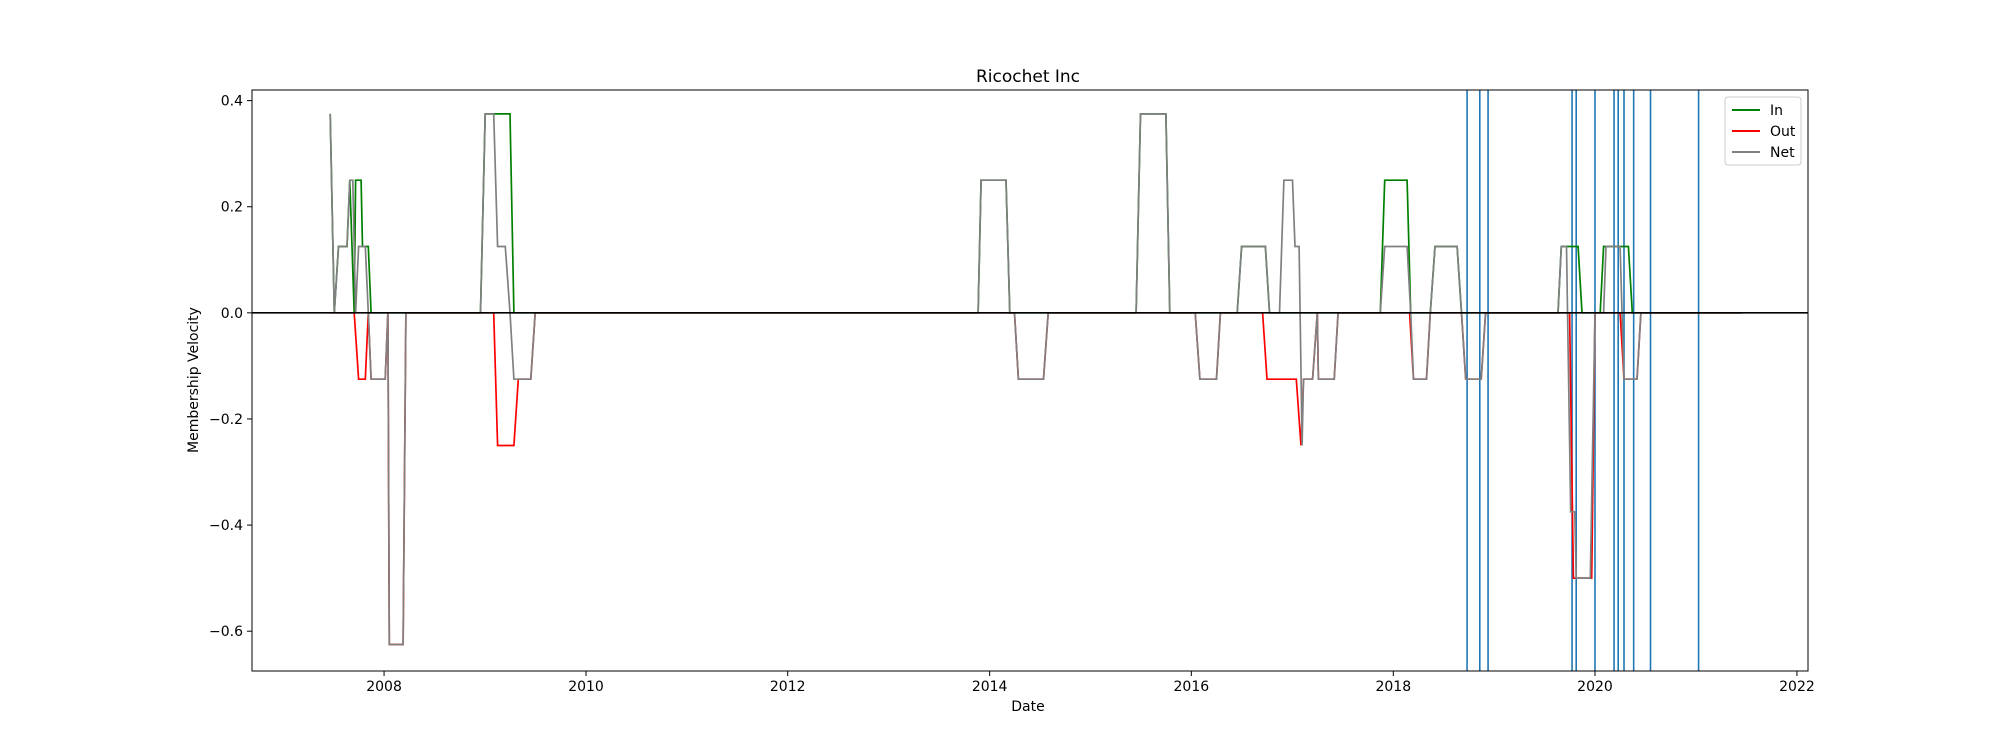 The width and height of the screenshot is (2000, 750). I want to click on legend-label-in: In, so click(1776, 111).